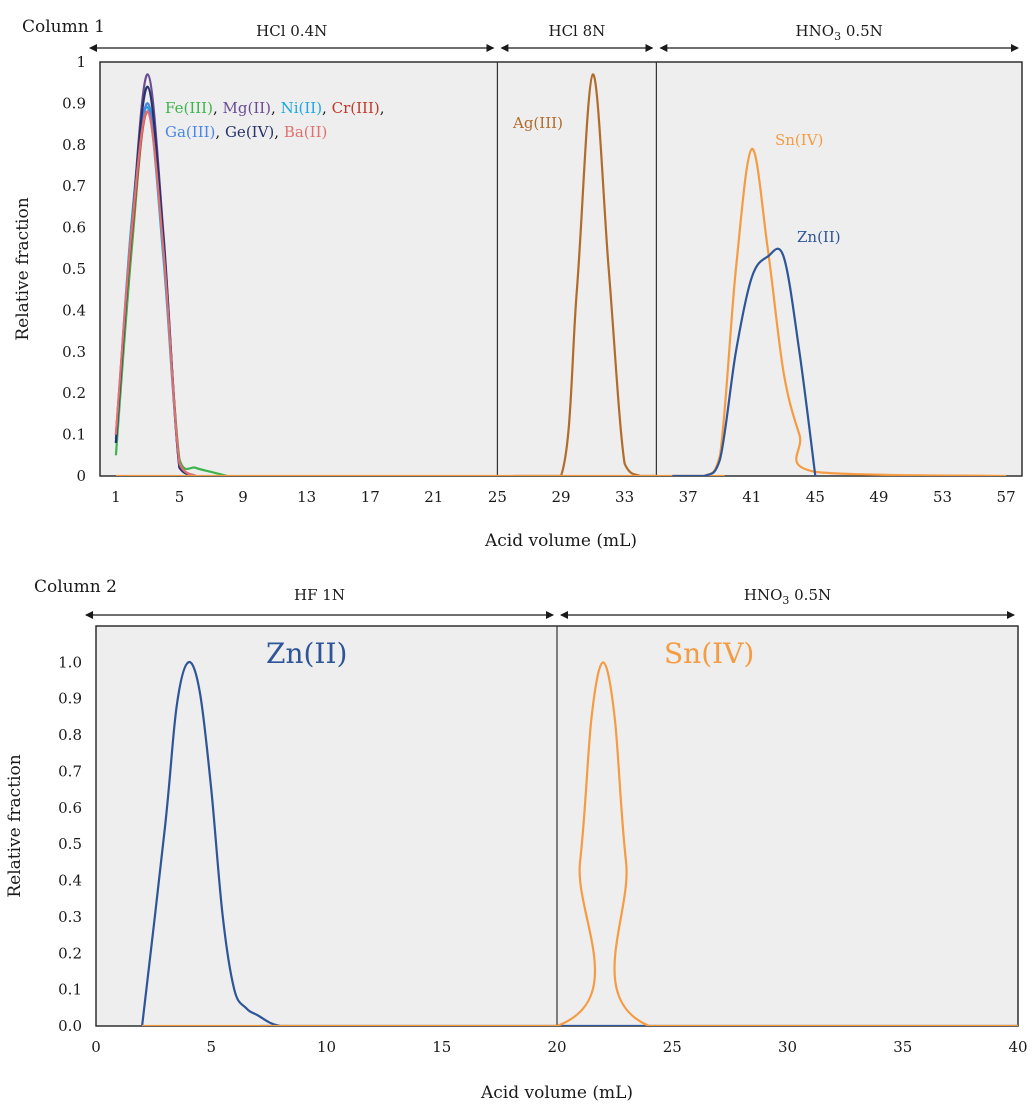  What do you see at coordinates (306, 497) in the screenshot?
I see `x-tick-label: 13` at bounding box center [306, 497].